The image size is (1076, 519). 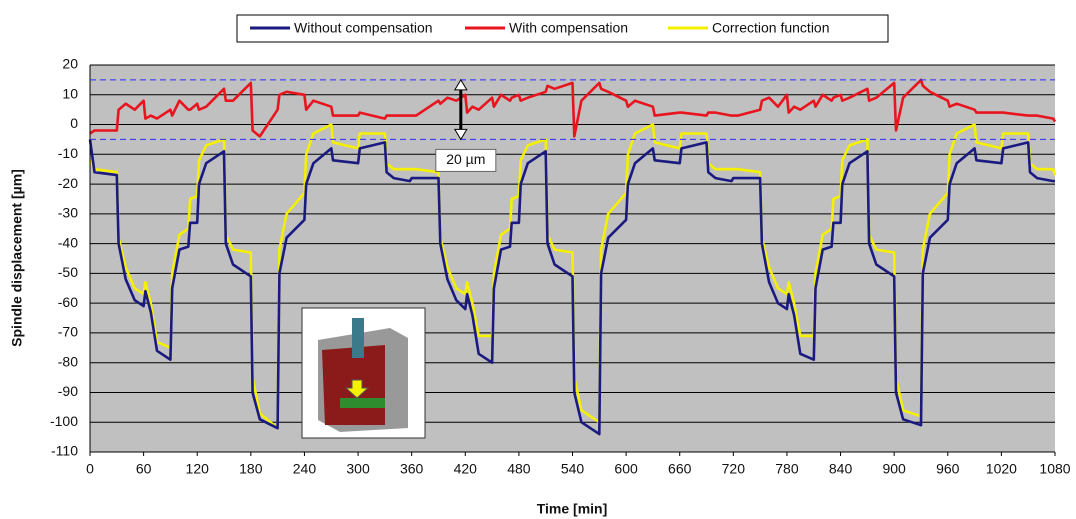 What do you see at coordinates (363, 373) in the screenshot?
I see `inset-image` at bounding box center [363, 373].